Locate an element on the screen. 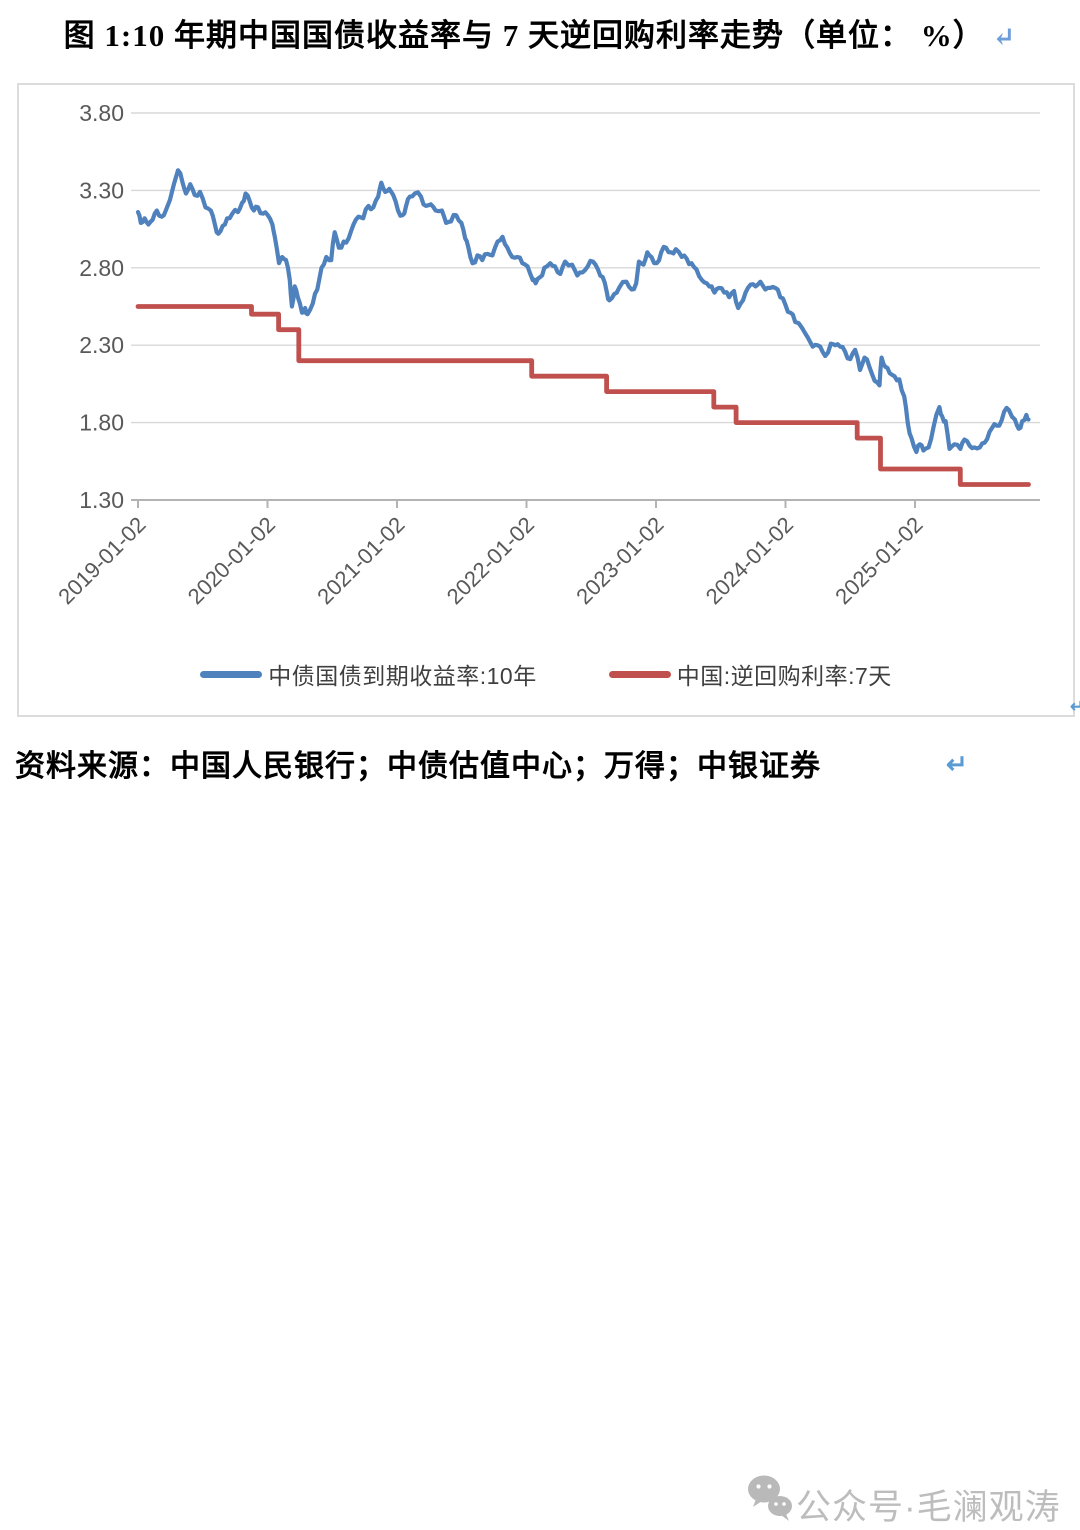 This screenshot has height=1530, width=1080. legend-label-repo-rate: 中国:逆回购利率:7天 is located at coordinates (784, 676).